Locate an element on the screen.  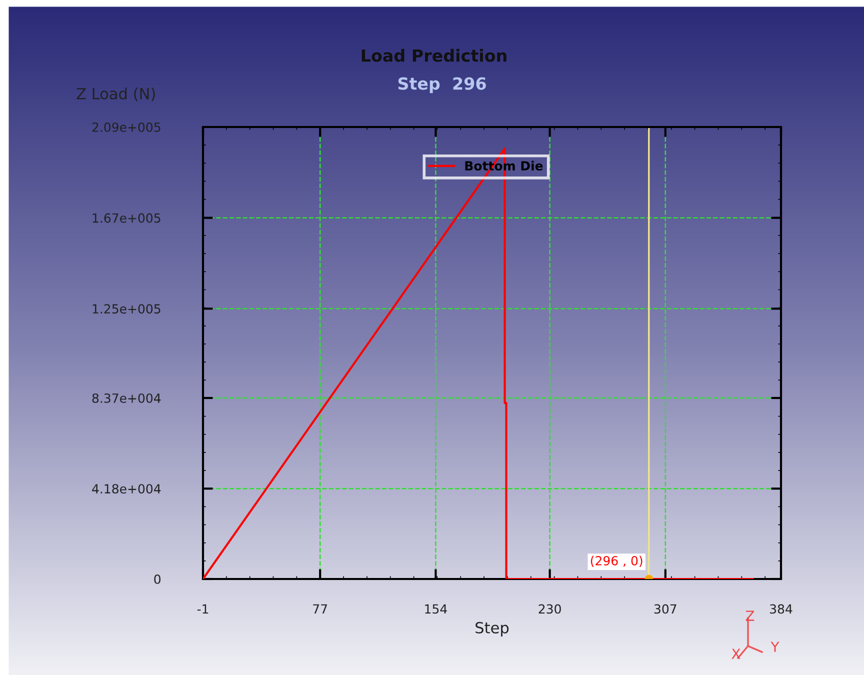
x-tick-label: 154 is located at coordinates (436, 609).